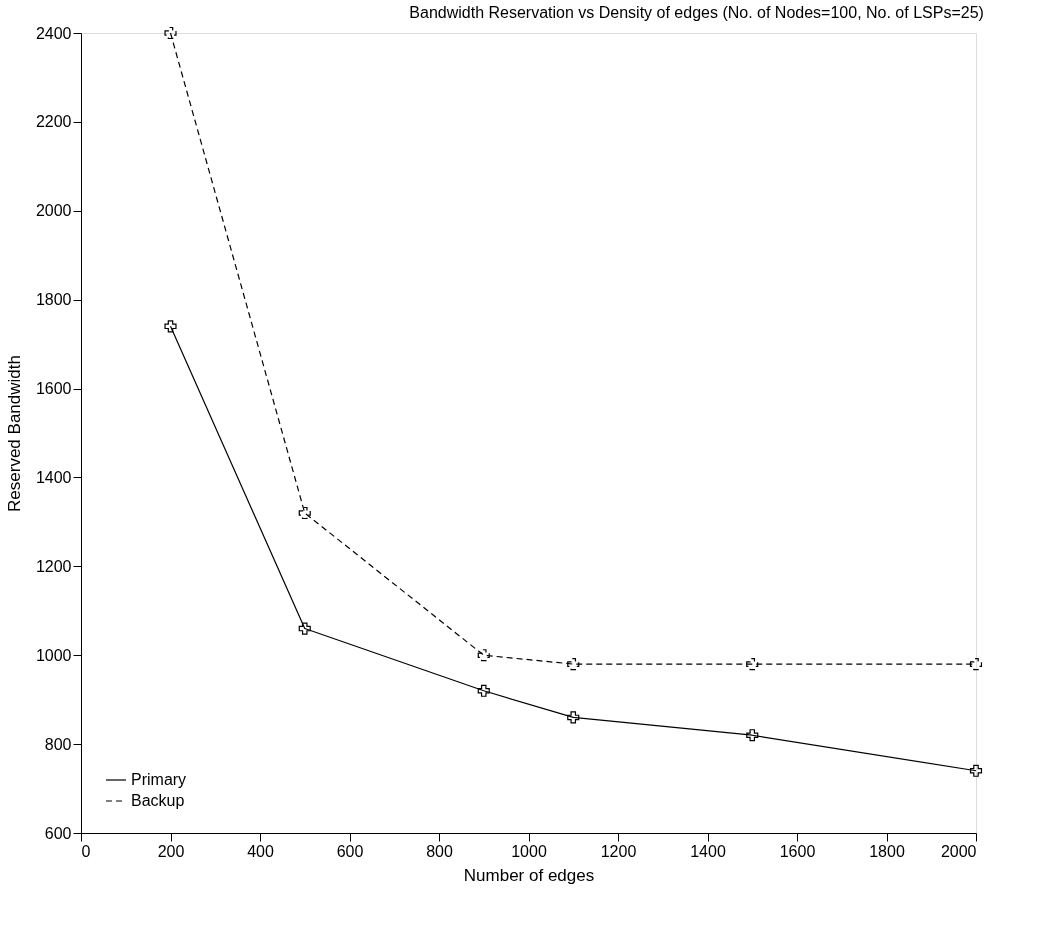  Describe the element at coordinates (260, 851) in the screenshot. I see `x-tick-label: 400` at that location.